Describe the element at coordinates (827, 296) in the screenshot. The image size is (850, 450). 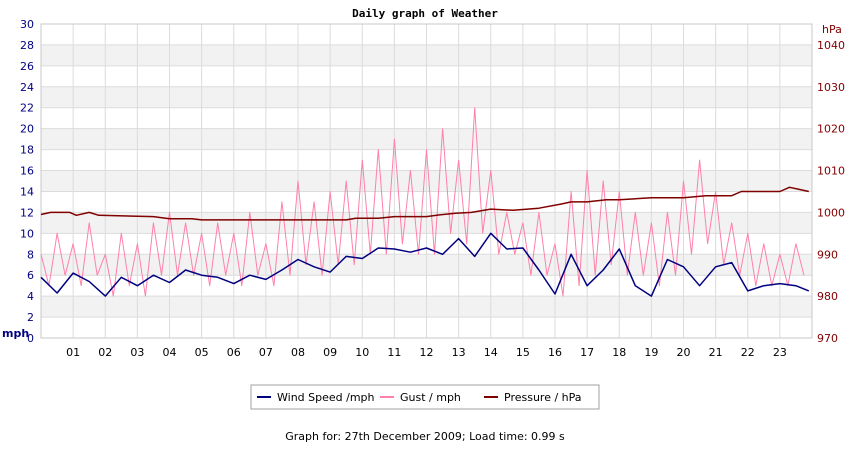
I see `y-right-tick-label: 980` at that location.